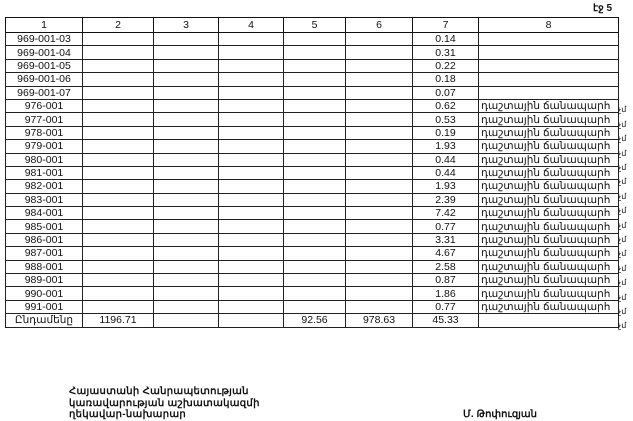 The image size is (633, 421). What do you see at coordinates (44, 52) in the screenshot?
I see `parcel-code-cell: 969-001-04` at bounding box center [44, 52].